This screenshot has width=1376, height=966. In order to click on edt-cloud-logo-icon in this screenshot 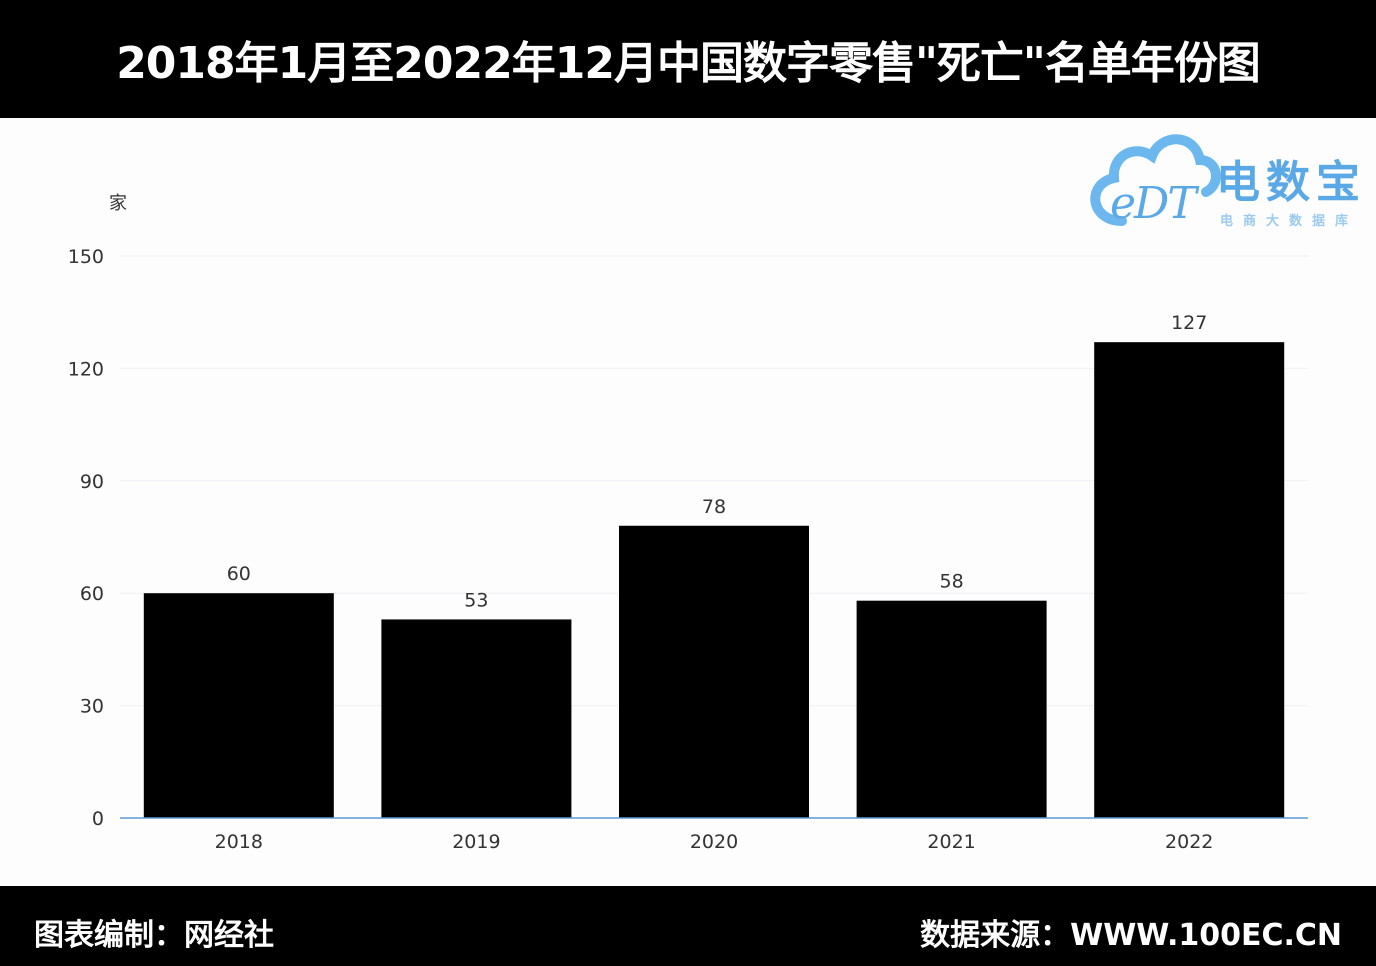, I will do `click(1155, 180)`.